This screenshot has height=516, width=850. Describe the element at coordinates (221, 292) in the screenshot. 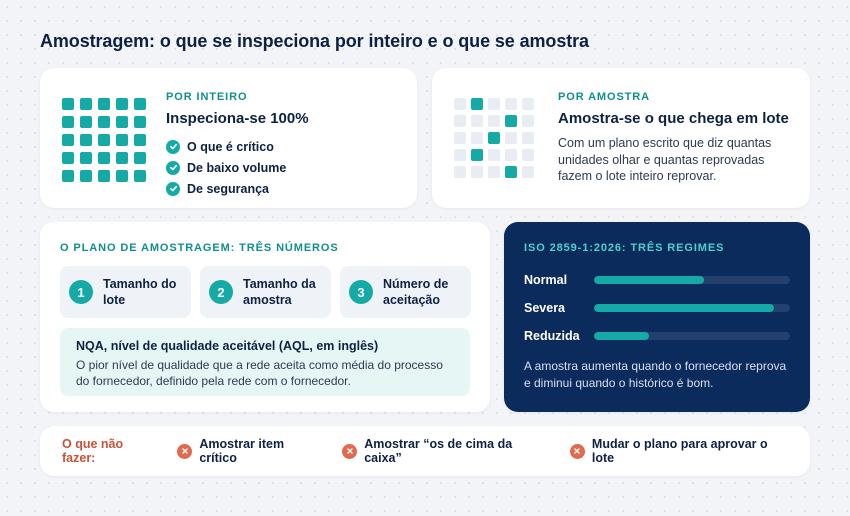

I see `number-badge: 2` at that location.